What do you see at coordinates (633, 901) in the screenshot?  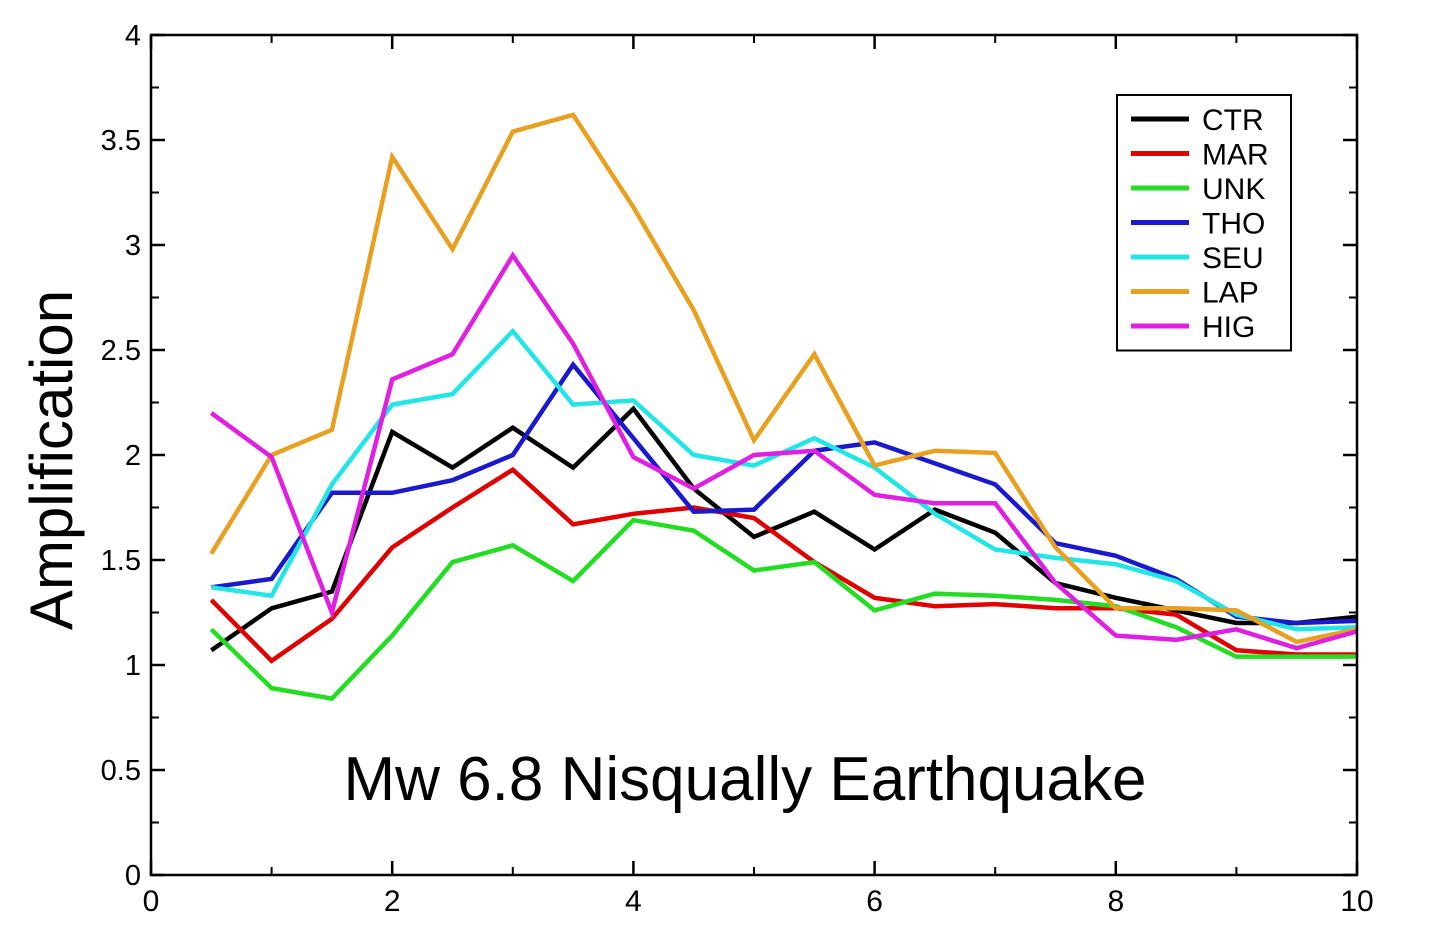 I see `x-tick-label: 4` at bounding box center [633, 901].